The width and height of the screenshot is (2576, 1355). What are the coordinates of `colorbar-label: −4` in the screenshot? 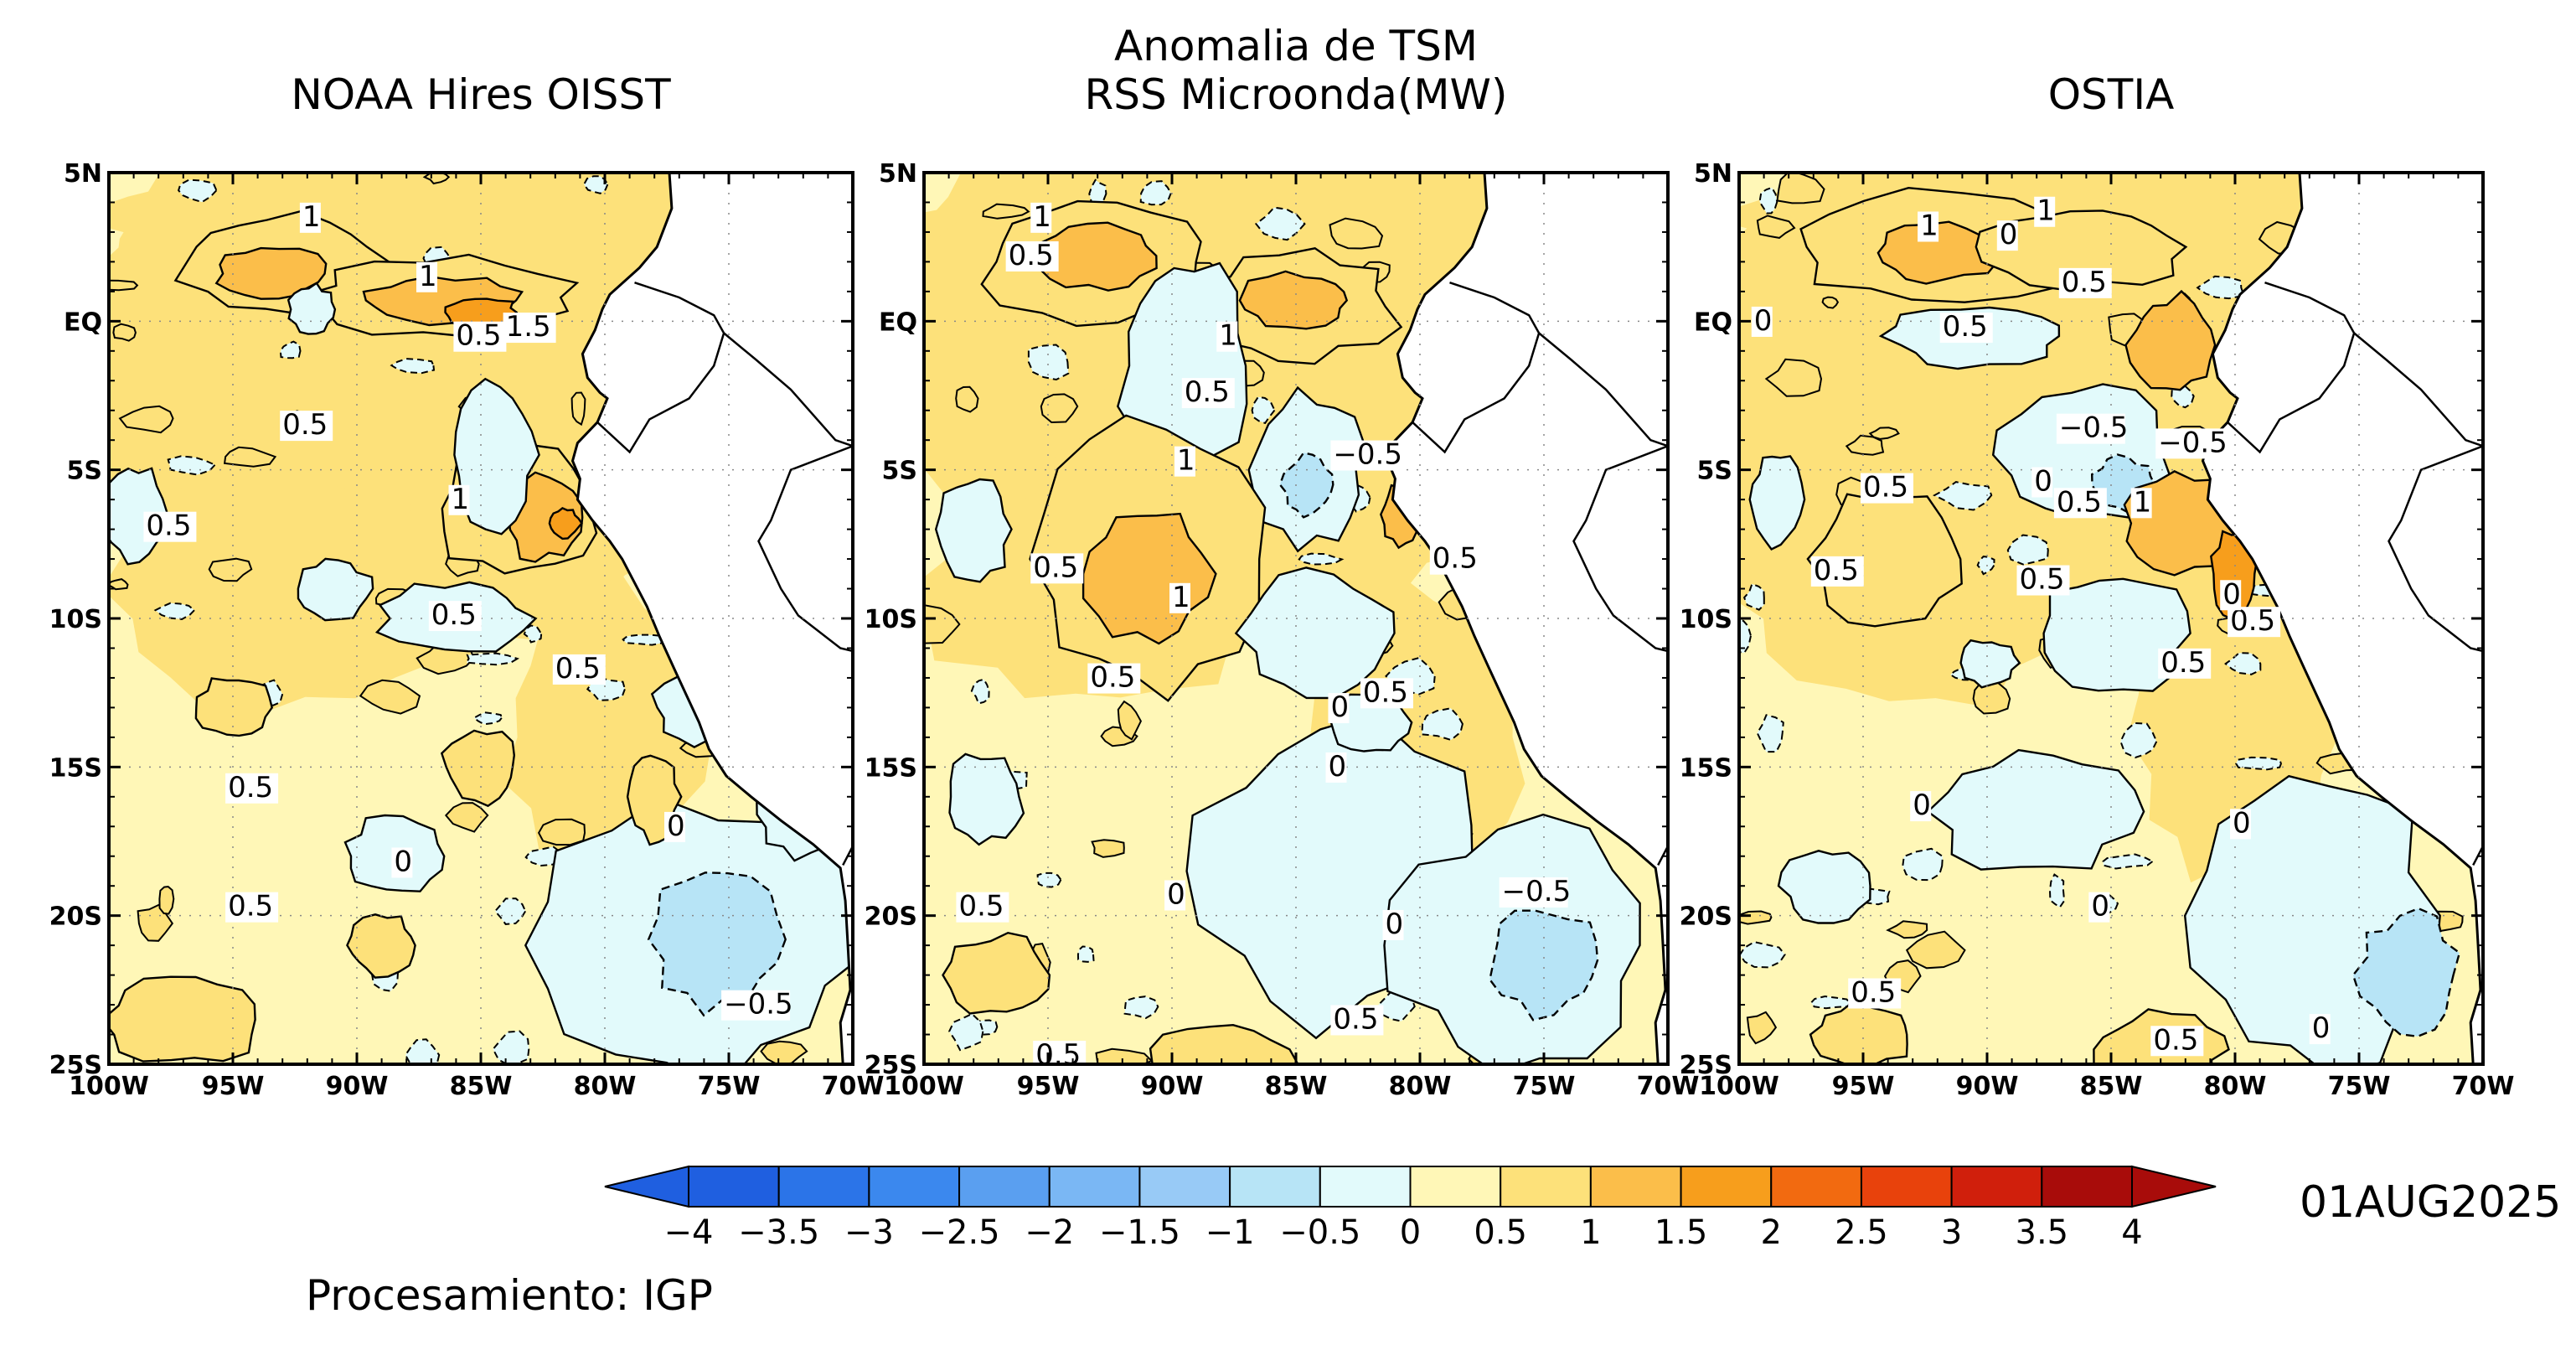 It's located at (689, 1232).